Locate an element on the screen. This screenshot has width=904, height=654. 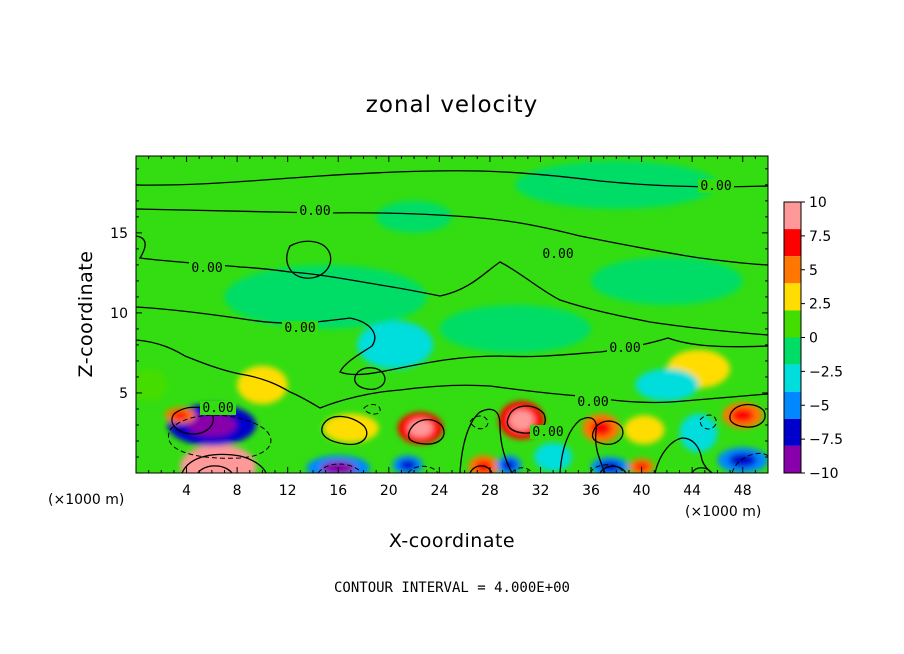
colorbar-tick-label: −2.5 is located at coordinates (826, 372).